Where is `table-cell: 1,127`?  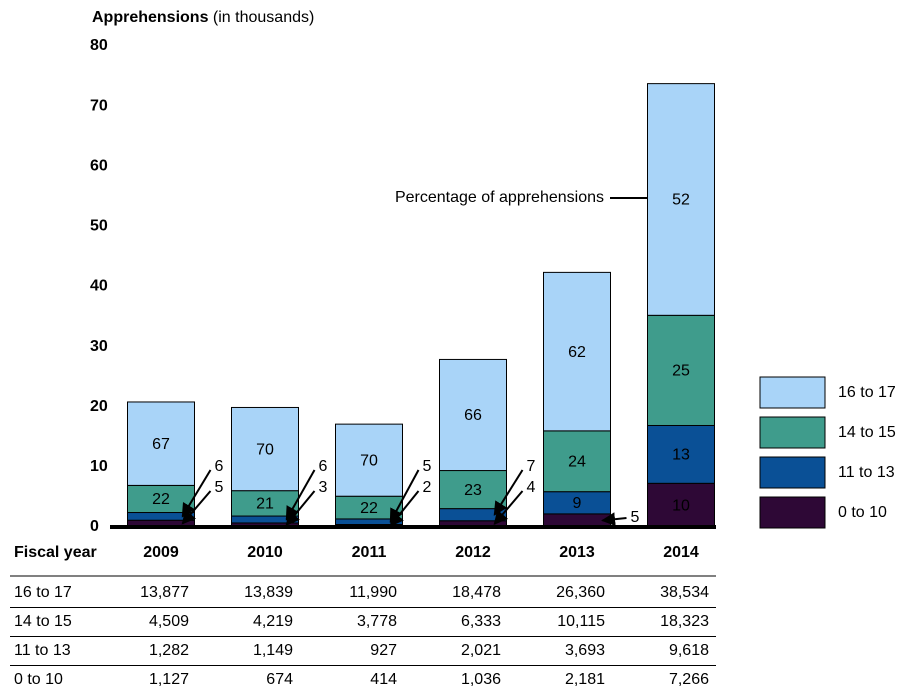
table-cell: 1,127 is located at coordinates (169, 679).